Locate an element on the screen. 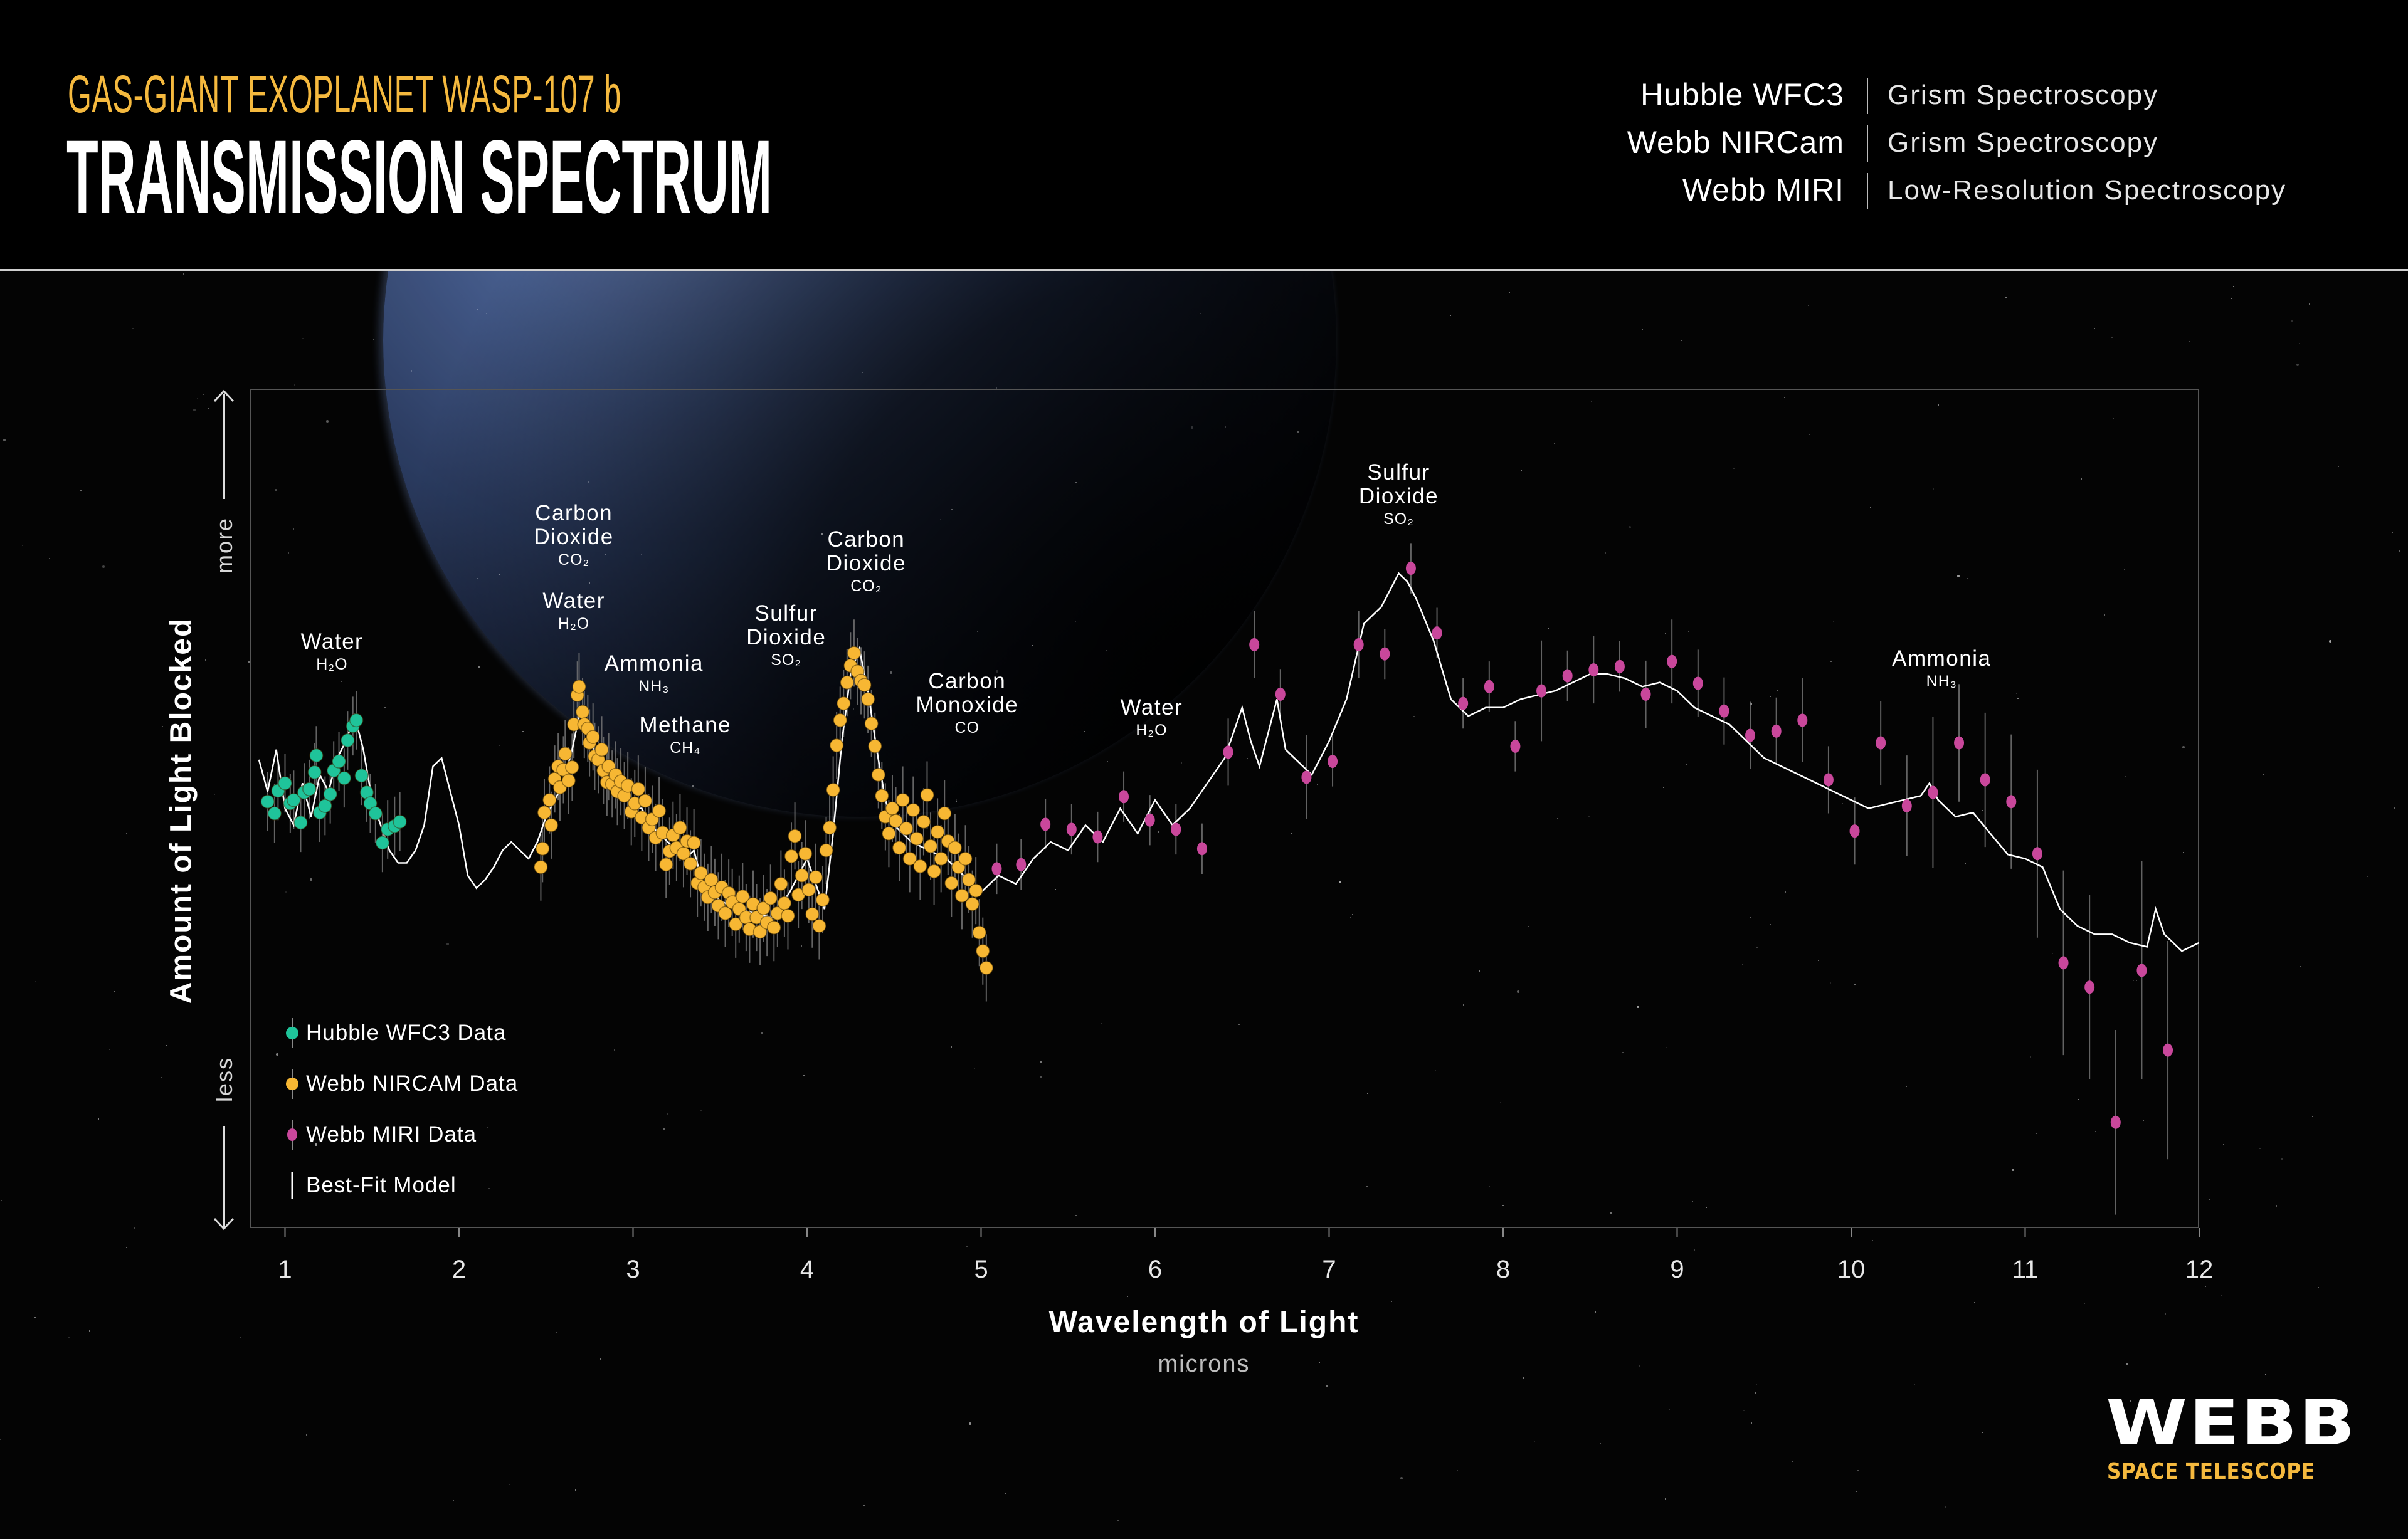  legend-marker-nircam is located at coordinates (292, 1084).